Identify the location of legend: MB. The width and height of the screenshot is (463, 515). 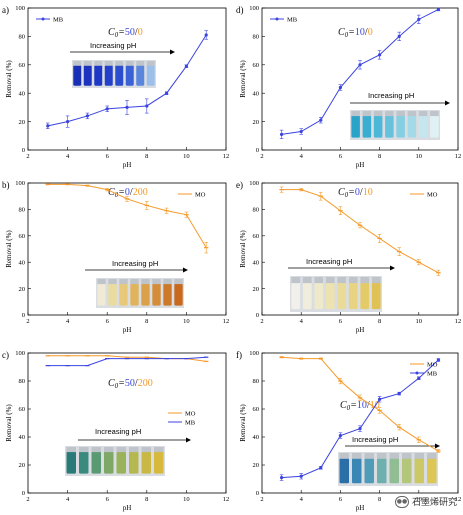
(50, 19).